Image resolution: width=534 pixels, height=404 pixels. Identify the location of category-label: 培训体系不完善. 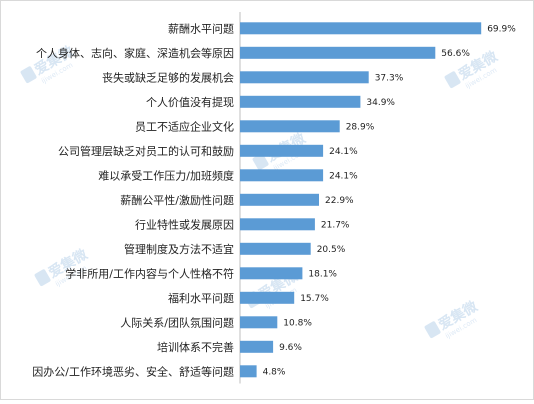
(195, 347).